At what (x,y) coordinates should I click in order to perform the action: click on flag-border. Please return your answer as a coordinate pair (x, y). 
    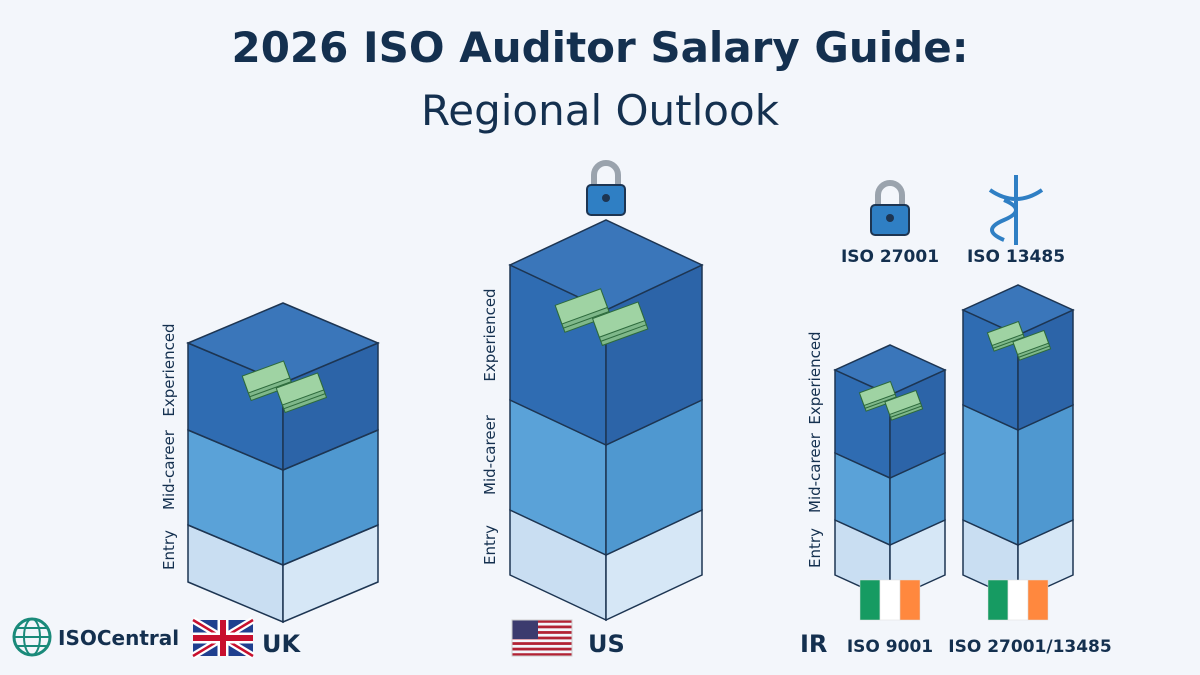
    Looking at the image, I should click on (542, 638).